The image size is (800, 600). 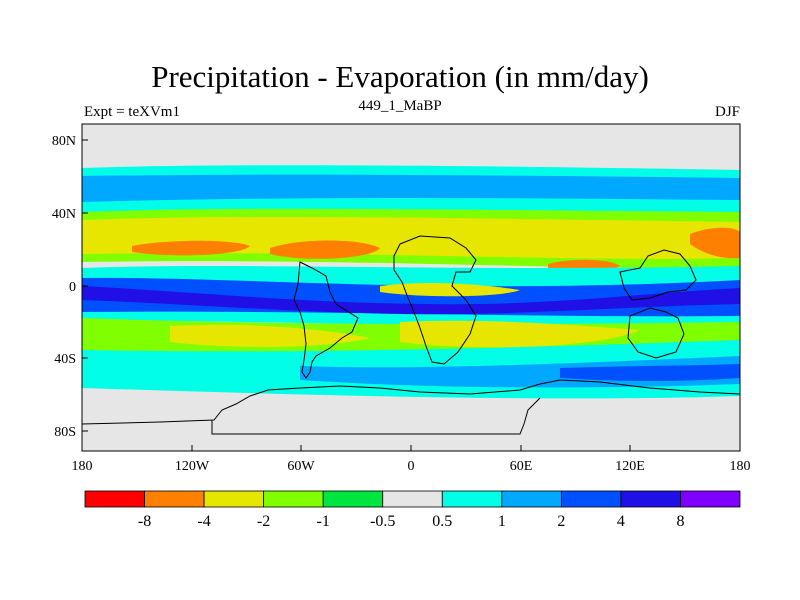 I want to click on lon-tick-120e: 120E, so click(x=630, y=466).